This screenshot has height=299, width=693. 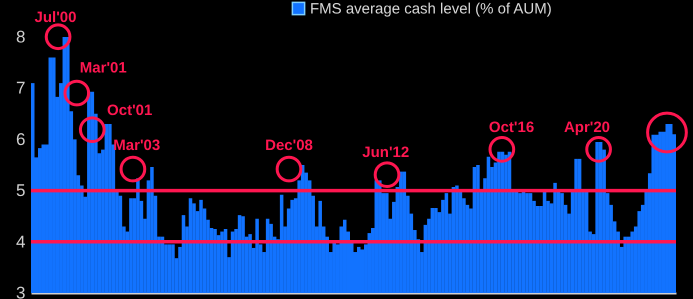 I want to click on annotation: Mar'03, so click(x=136, y=145).